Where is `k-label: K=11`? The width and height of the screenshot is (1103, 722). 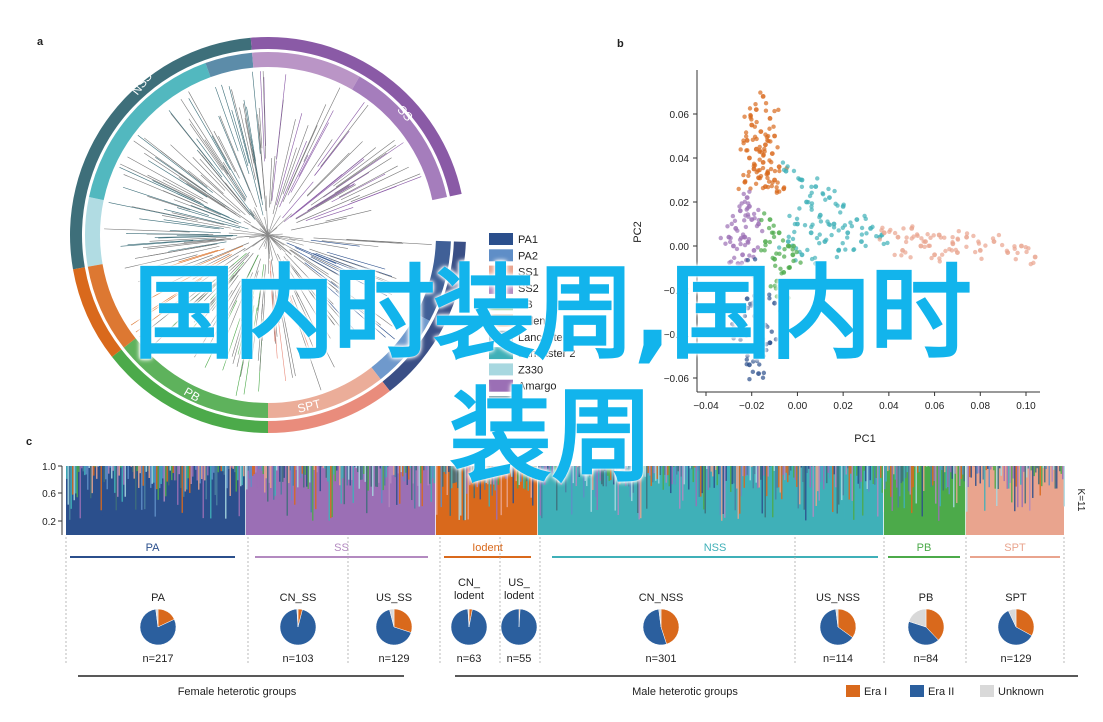
k-label: K=11 is located at coordinates (1080, 500).